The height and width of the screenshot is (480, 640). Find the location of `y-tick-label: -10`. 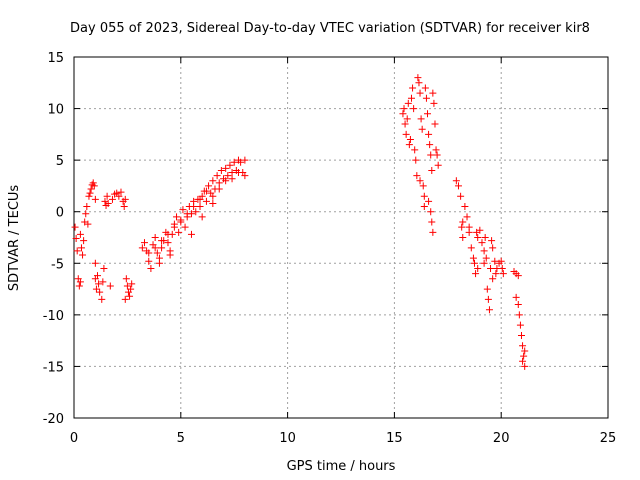

y-tick-label: -10 is located at coordinates (53, 316).